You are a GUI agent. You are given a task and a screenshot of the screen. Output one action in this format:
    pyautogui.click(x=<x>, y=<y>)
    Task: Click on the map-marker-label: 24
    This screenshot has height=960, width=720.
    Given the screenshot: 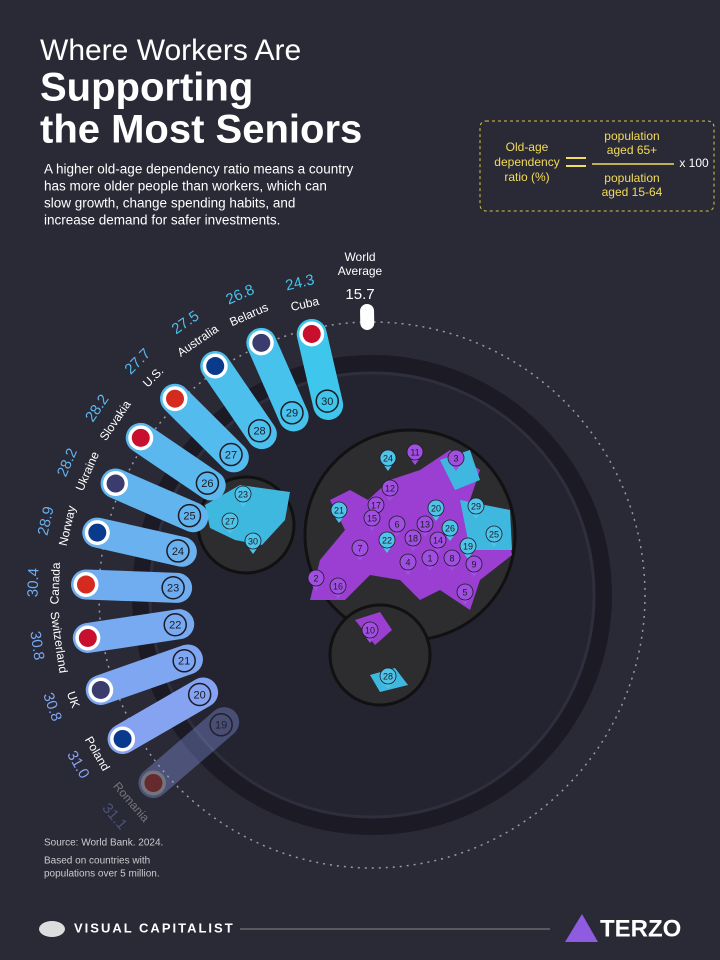 What is the action you would take?
    pyautogui.click(x=388, y=458)
    